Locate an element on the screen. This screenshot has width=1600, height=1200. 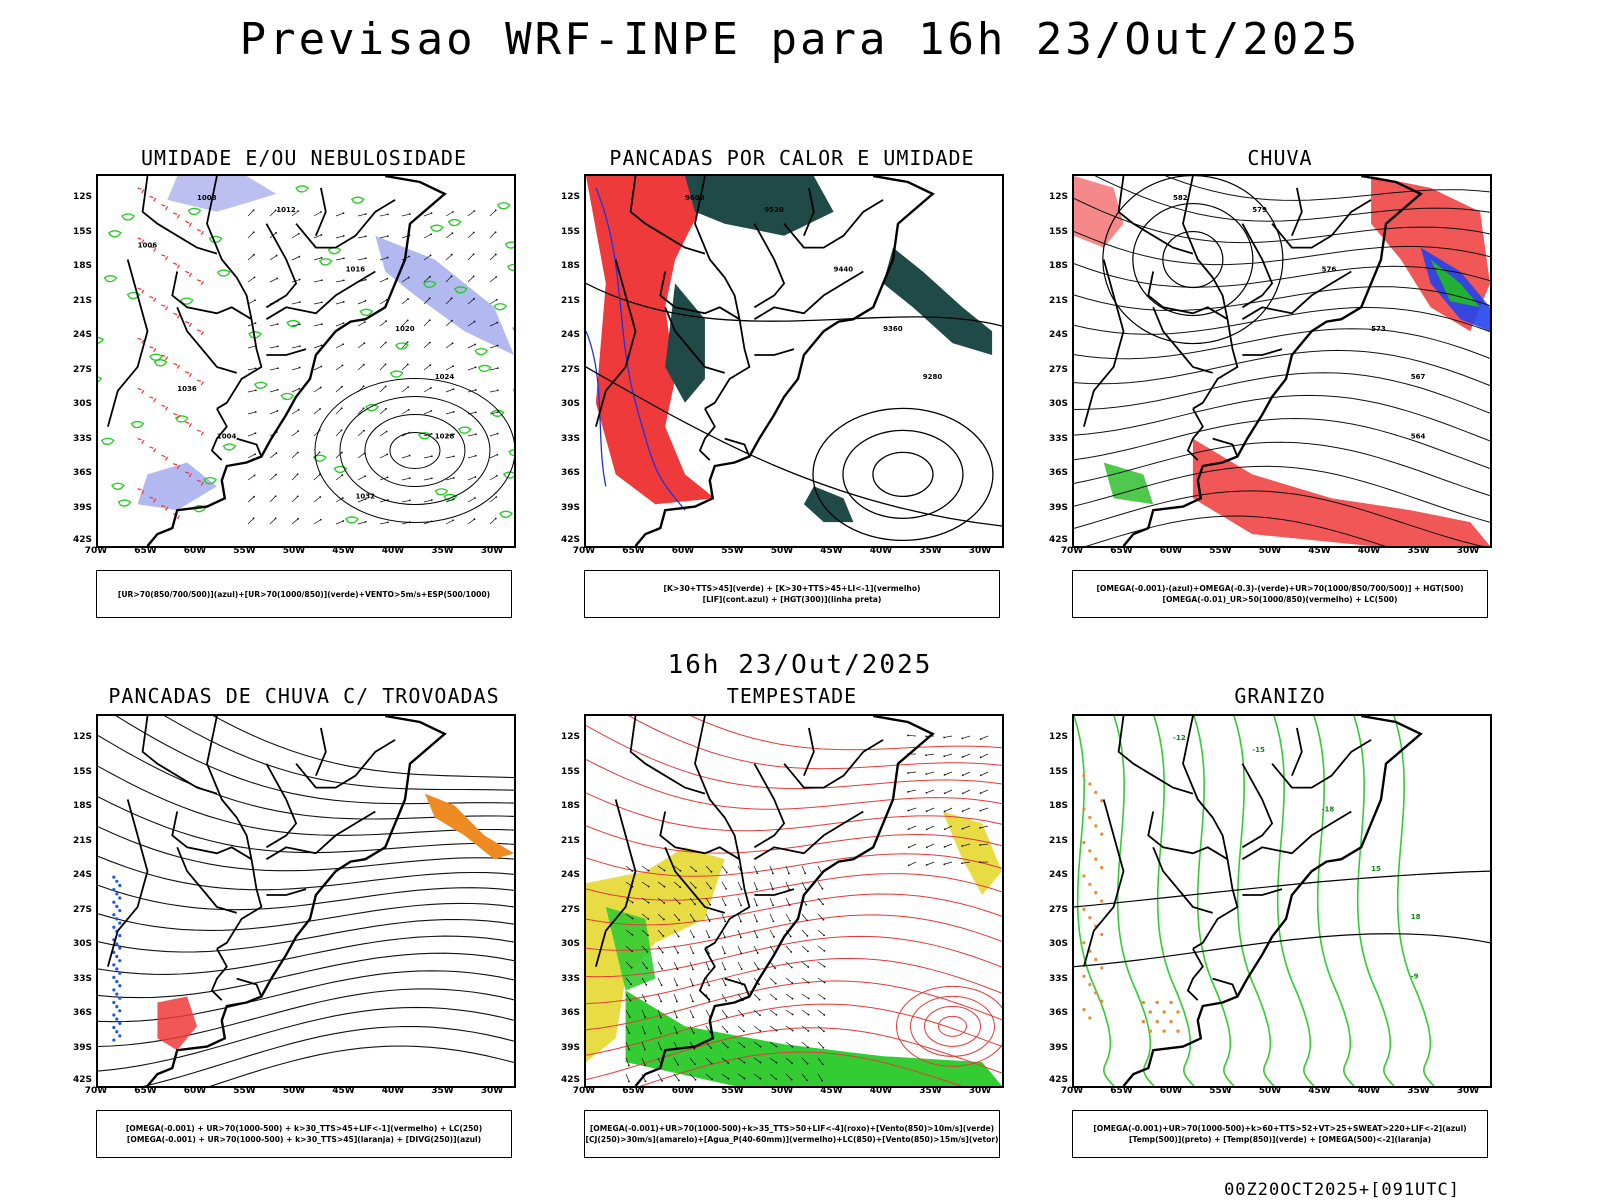
contour-label: 1020 is located at coordinates (405, 329).